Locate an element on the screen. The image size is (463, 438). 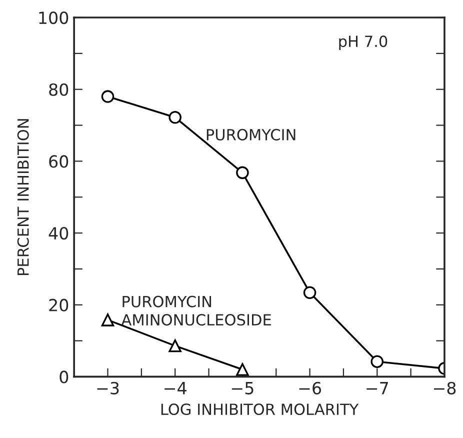
y-tick-label: 0 is located at coordinates (64, 377).